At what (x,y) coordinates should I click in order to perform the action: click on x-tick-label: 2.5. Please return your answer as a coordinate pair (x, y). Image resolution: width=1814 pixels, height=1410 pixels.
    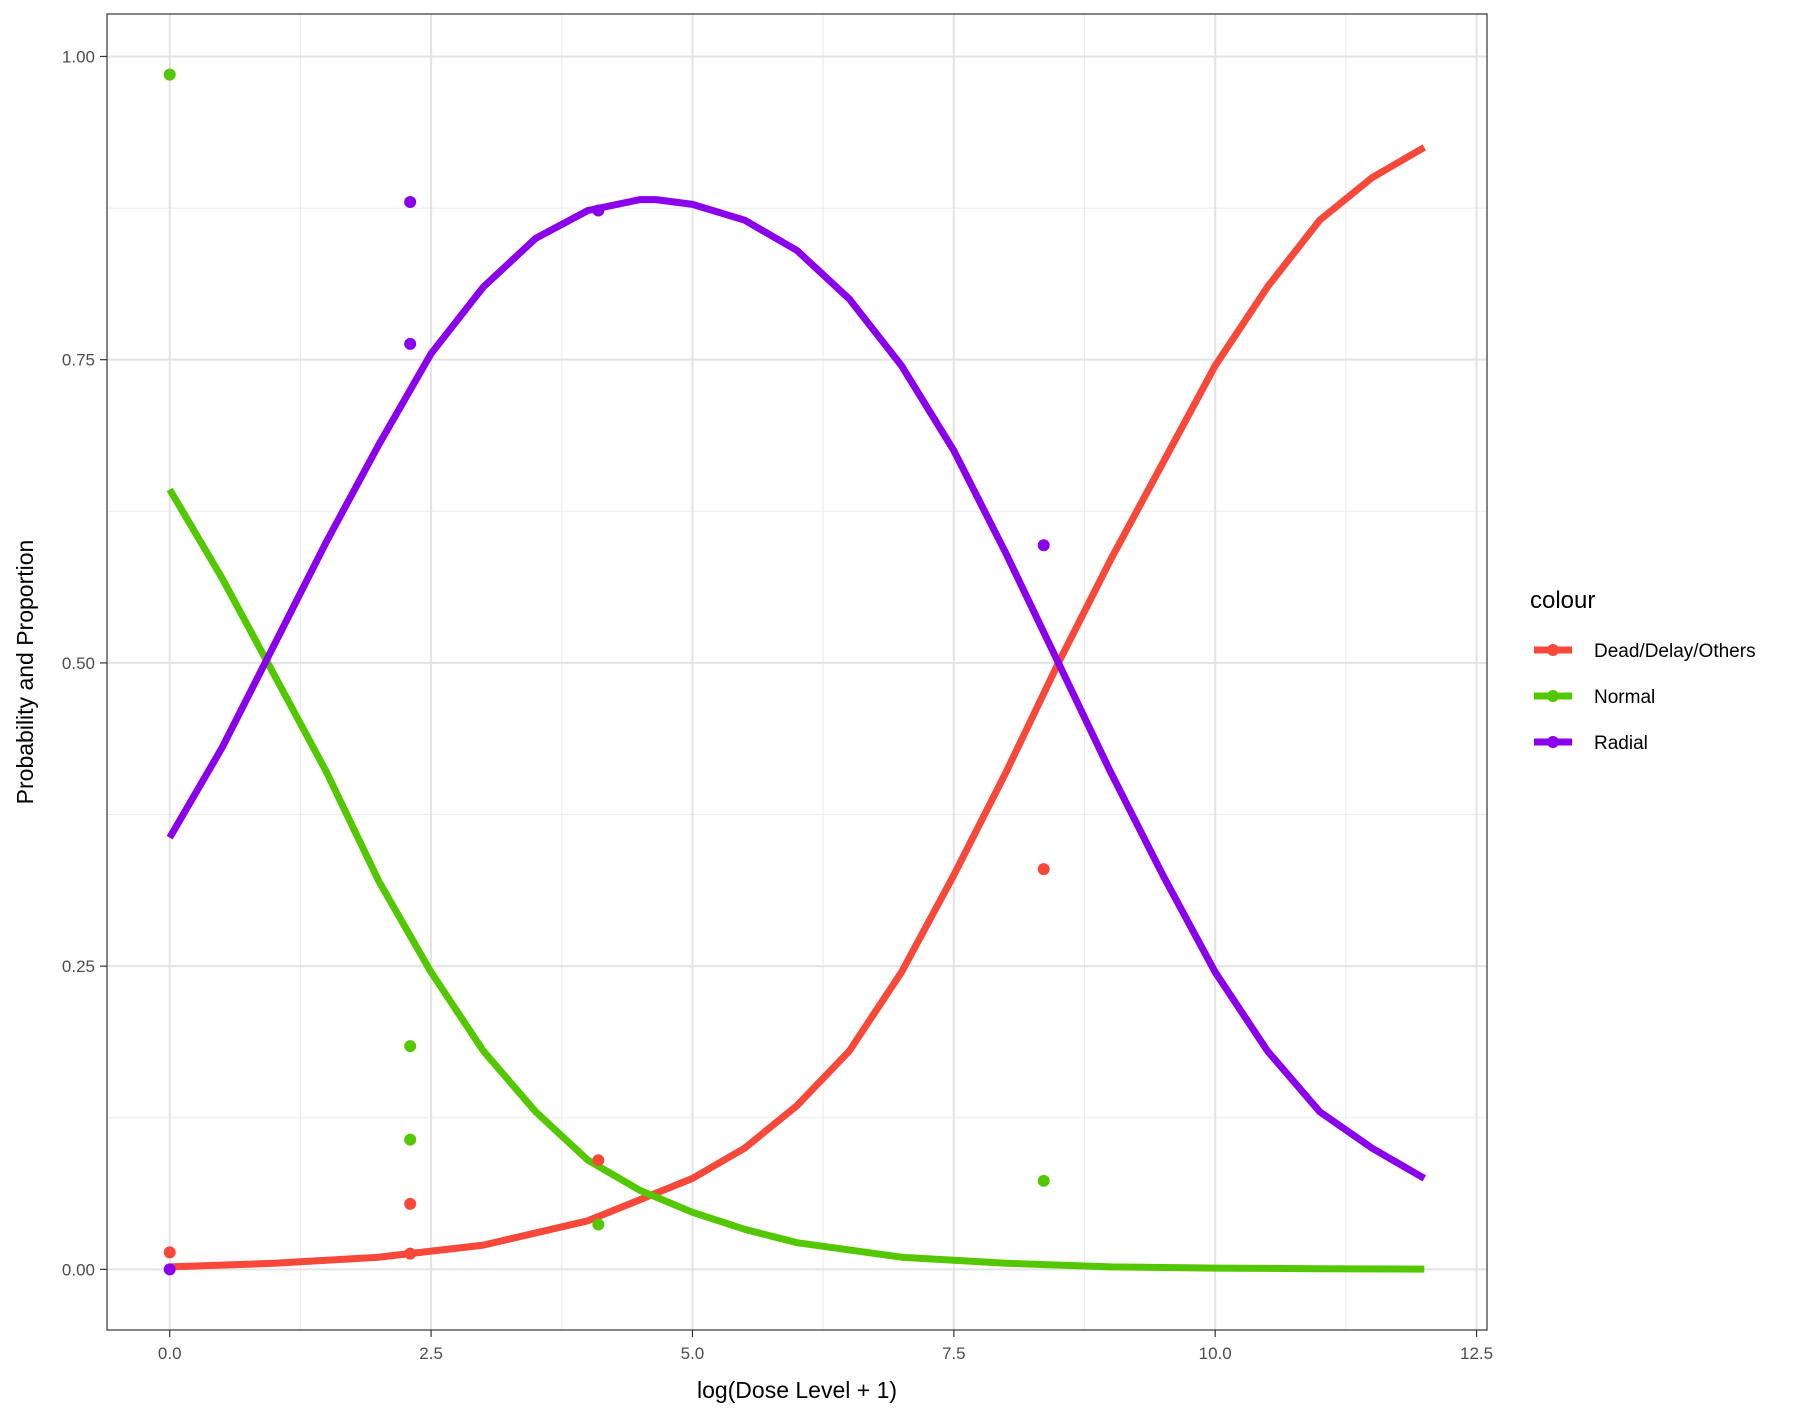
    Looking at the image, I should click on (431, 1353).